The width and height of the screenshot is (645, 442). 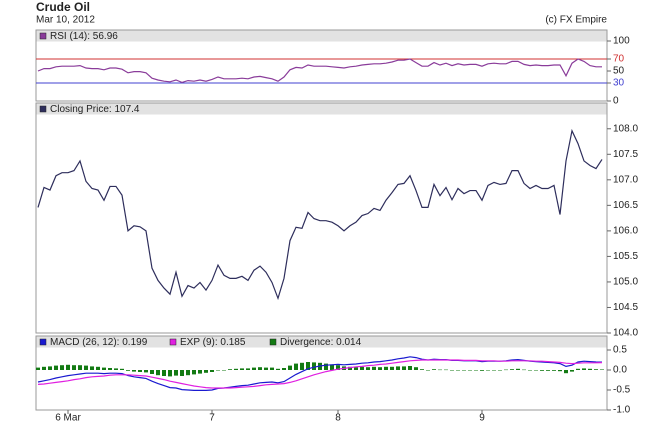 What do you see at coordinates (63, 7) in the screenshot?
I see `chart-title: Crude Oil` at bounding box center [63, 7].